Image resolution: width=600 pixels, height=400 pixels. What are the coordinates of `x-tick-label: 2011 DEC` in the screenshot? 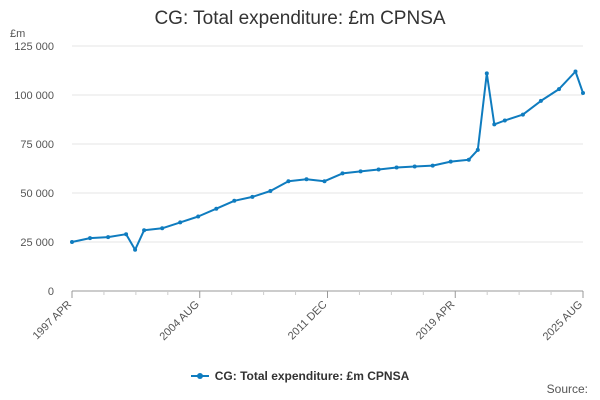 It's located at (308, 321).